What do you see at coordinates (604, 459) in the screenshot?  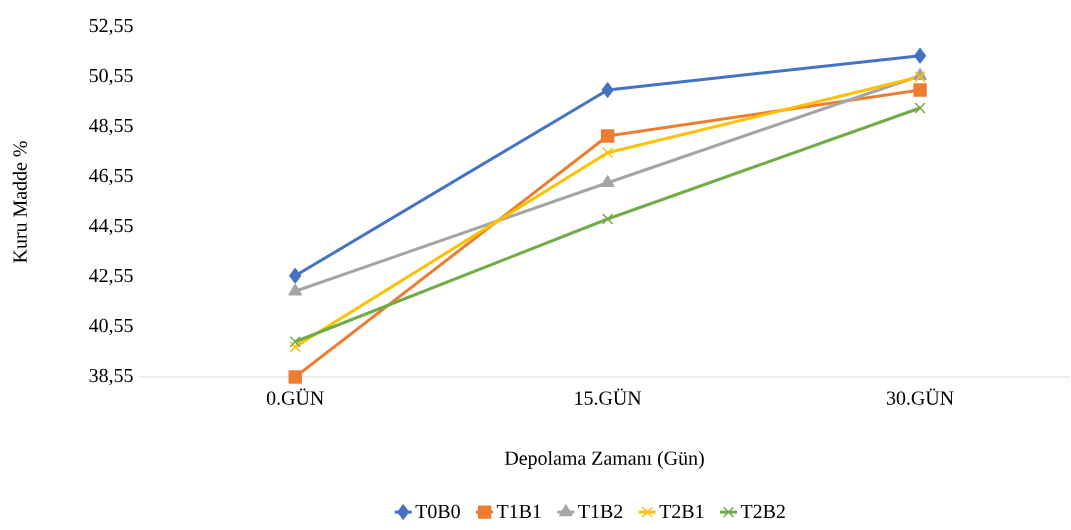 I see `x-axis-title: Depolama Zamanı (Gün)` at bounding box center [604, 459].